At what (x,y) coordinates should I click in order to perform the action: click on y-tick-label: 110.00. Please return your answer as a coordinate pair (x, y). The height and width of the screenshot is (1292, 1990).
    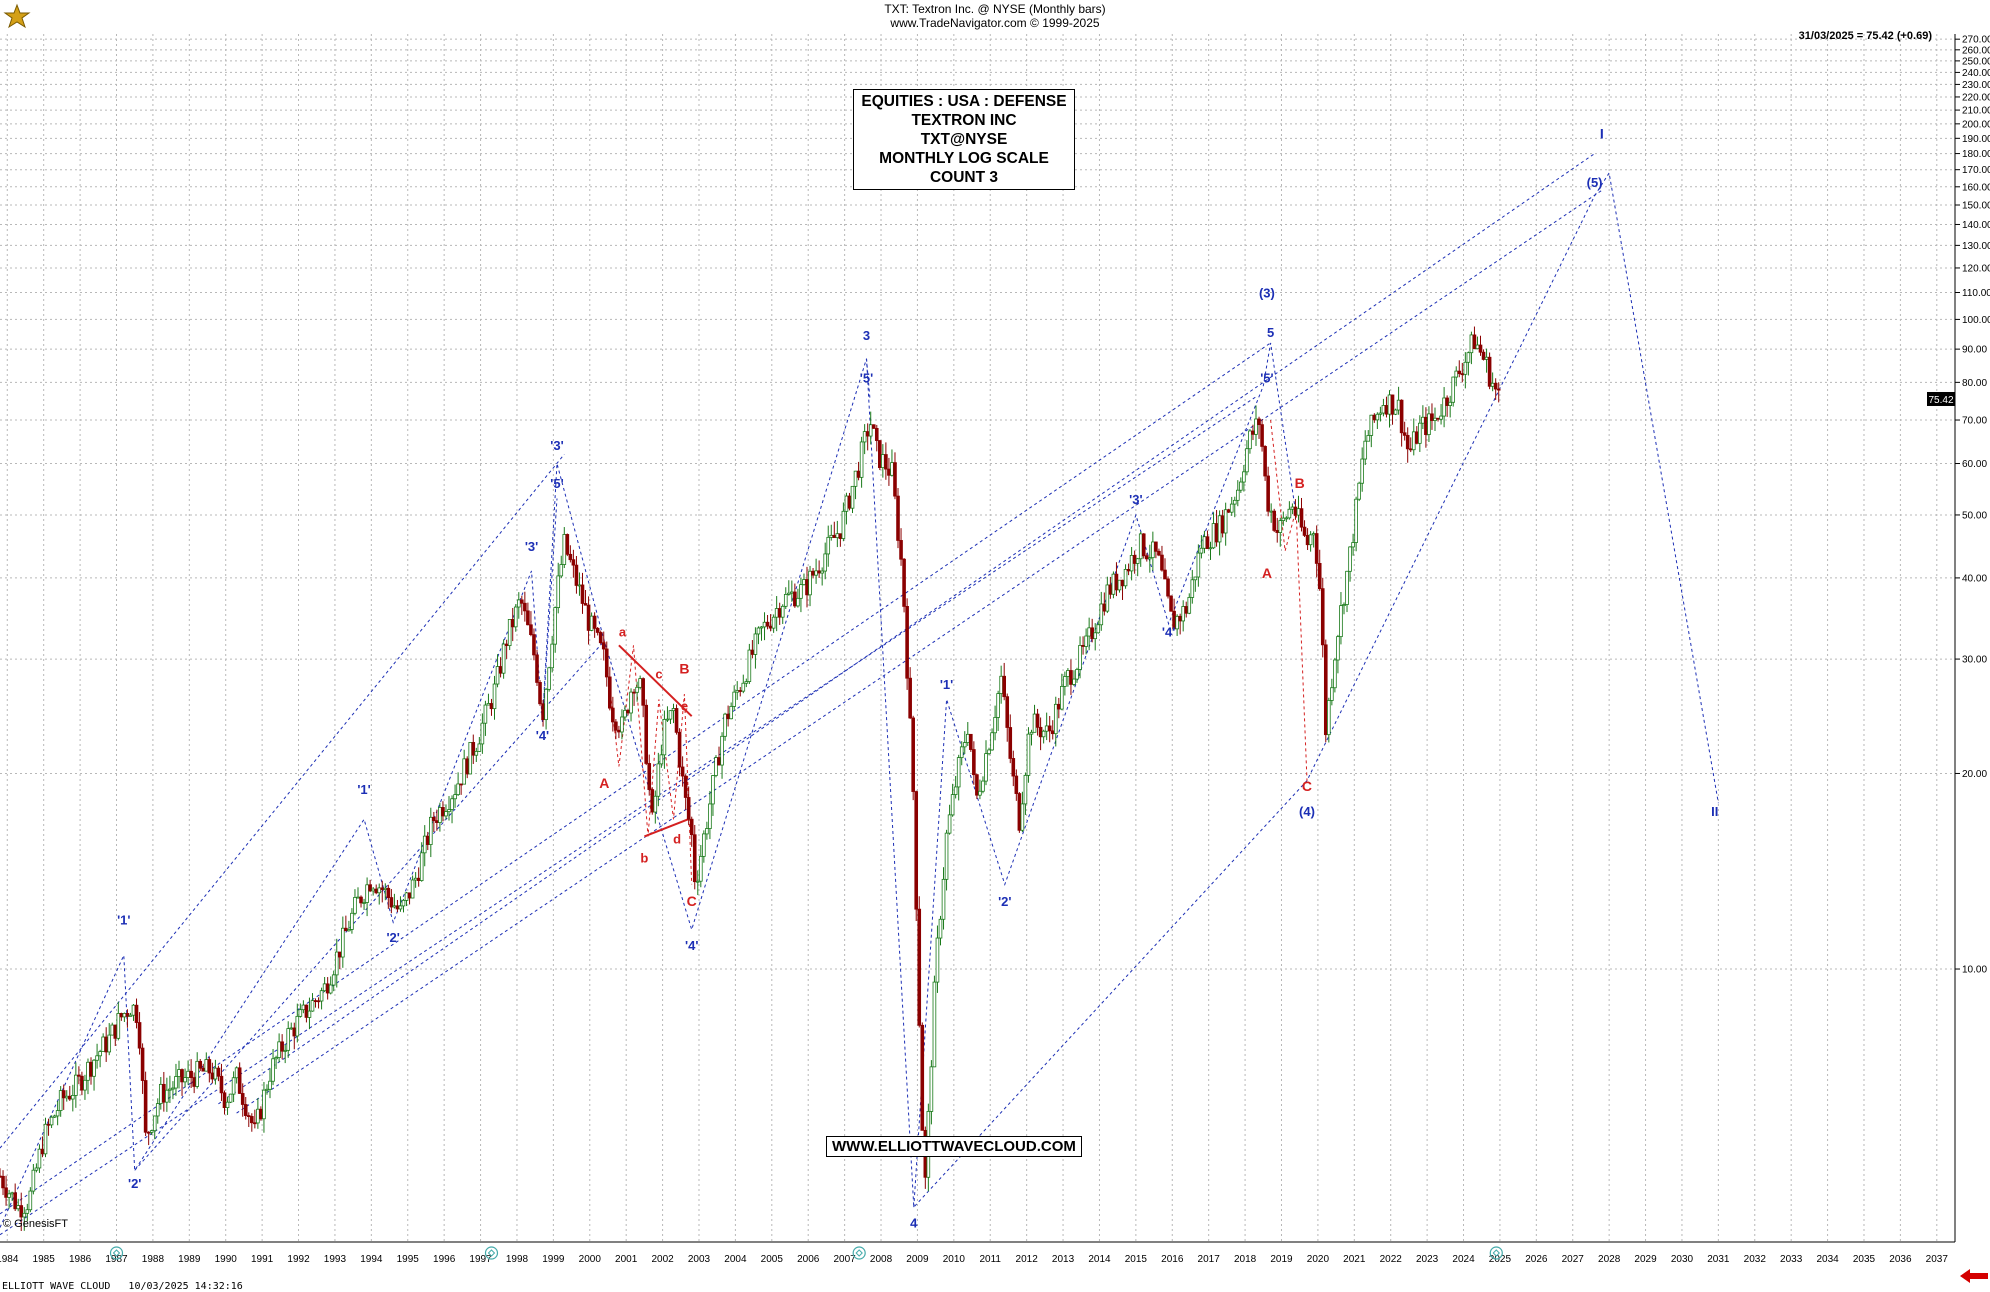
    Looking at the image, I should click on (1976, 293).